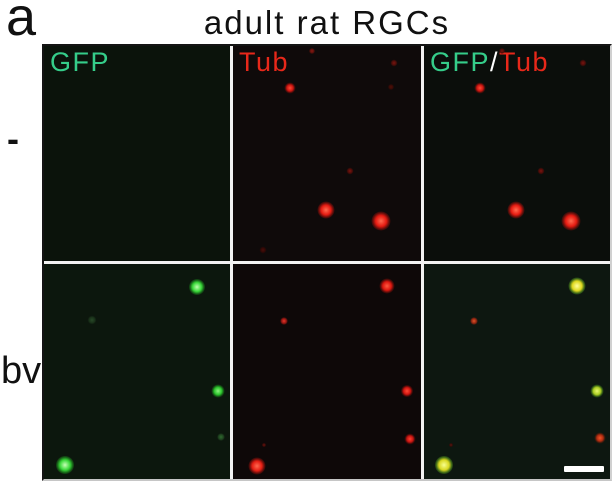  Describe the element at coordinates (137, 153) in the screenshot. I see `micrograph-gfp-minus: GFP` at that location.